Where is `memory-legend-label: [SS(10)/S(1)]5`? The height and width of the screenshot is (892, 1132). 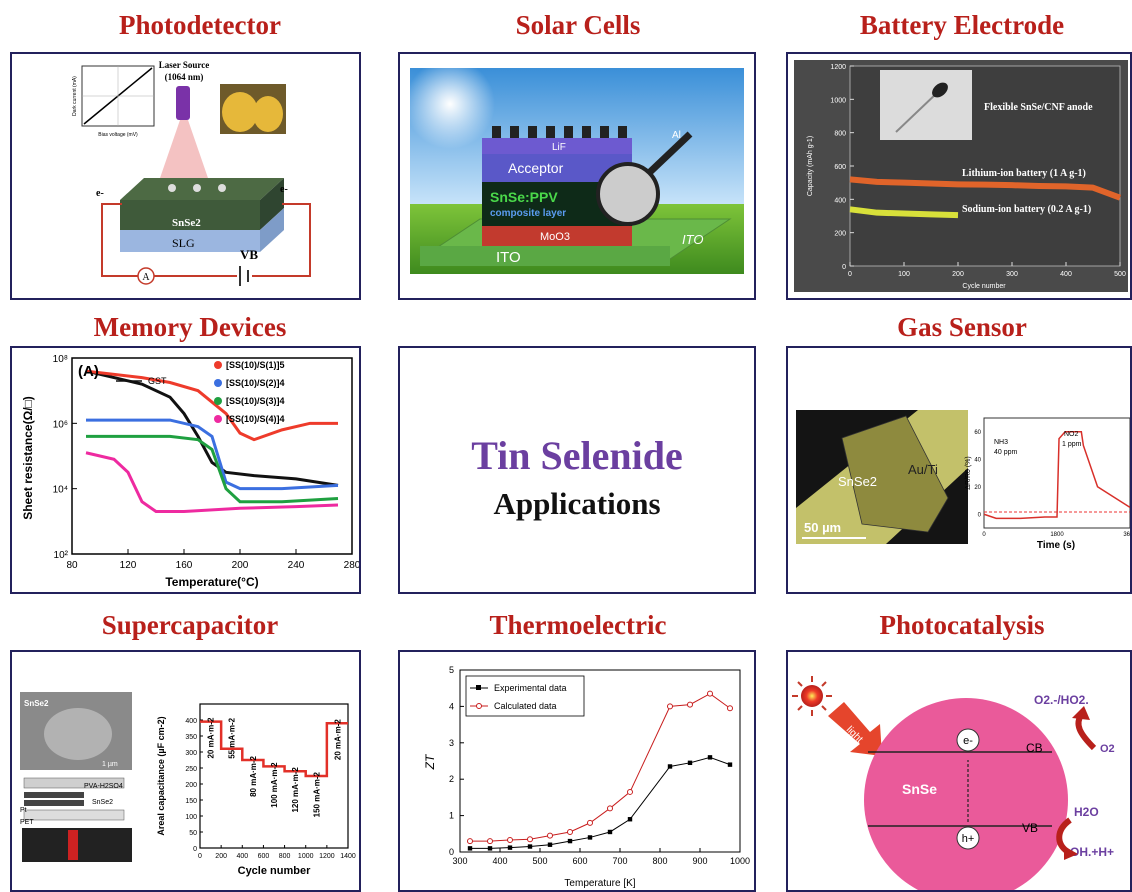
memory-legend-label: [SS(10)/S(1)]5 is located at coordinates (255, 365).